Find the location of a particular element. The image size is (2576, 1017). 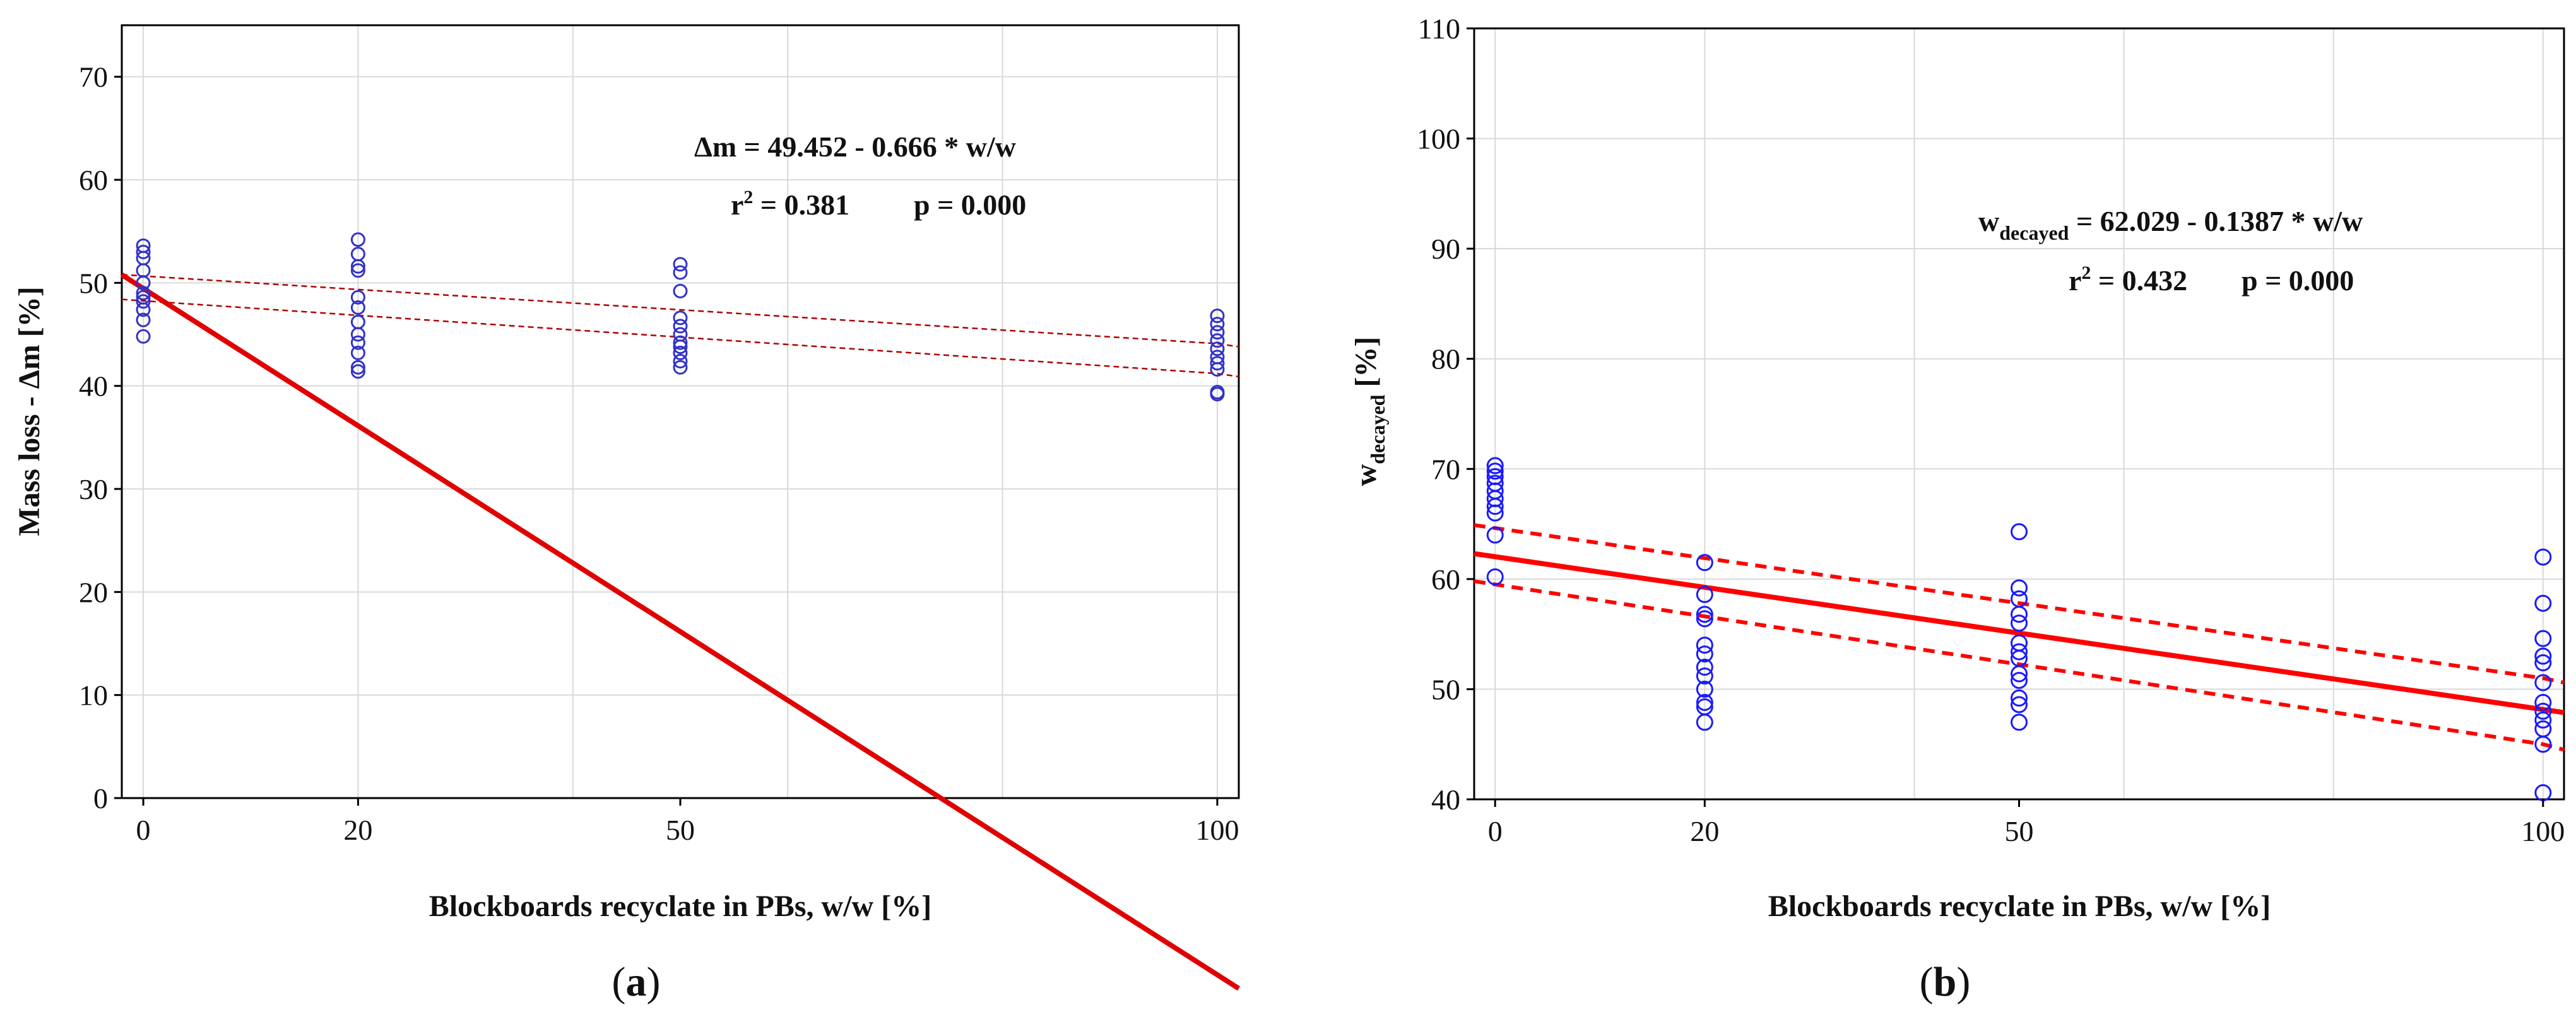

y-tick-label: 0 is located at coordinates (101, 798).